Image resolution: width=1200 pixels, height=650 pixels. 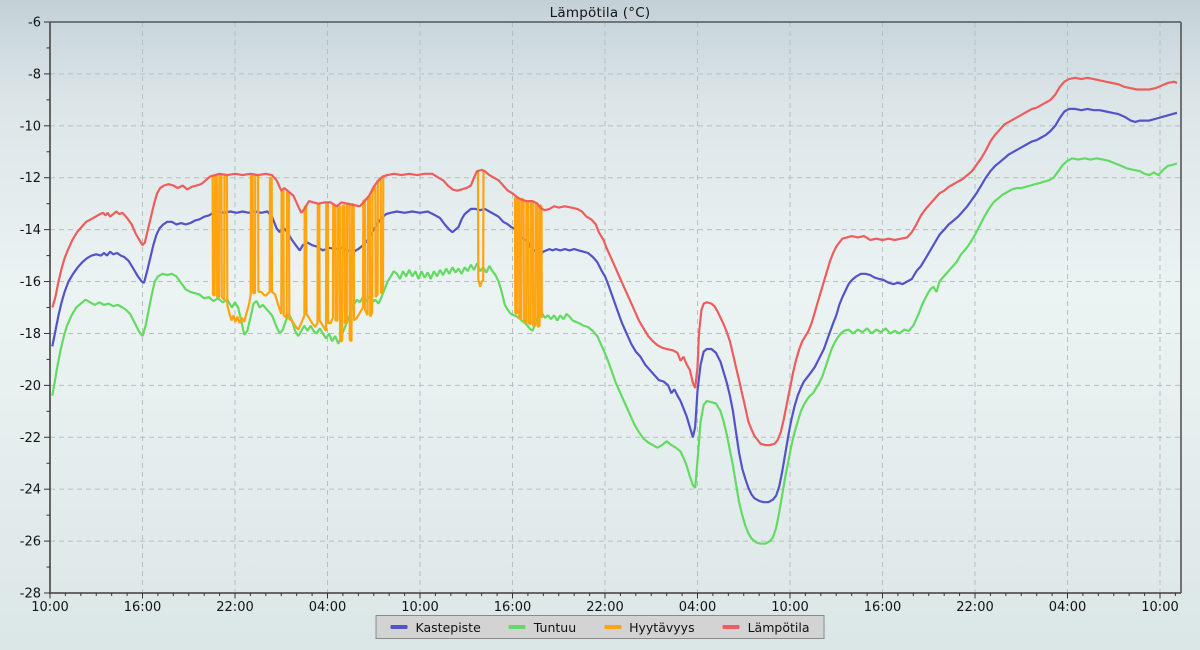 I want to click on legend-label: Hyytävyys, so click(x=662, y=627).